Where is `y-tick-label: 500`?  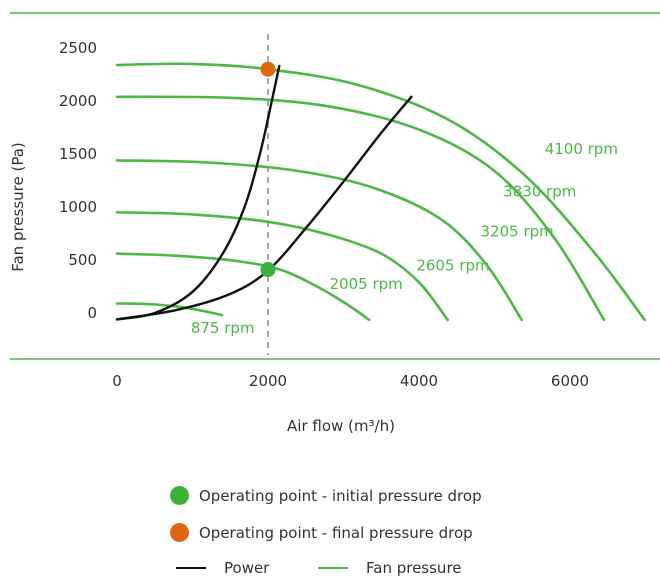
y-tick-label: 500 is located at coordinates (82, 260).